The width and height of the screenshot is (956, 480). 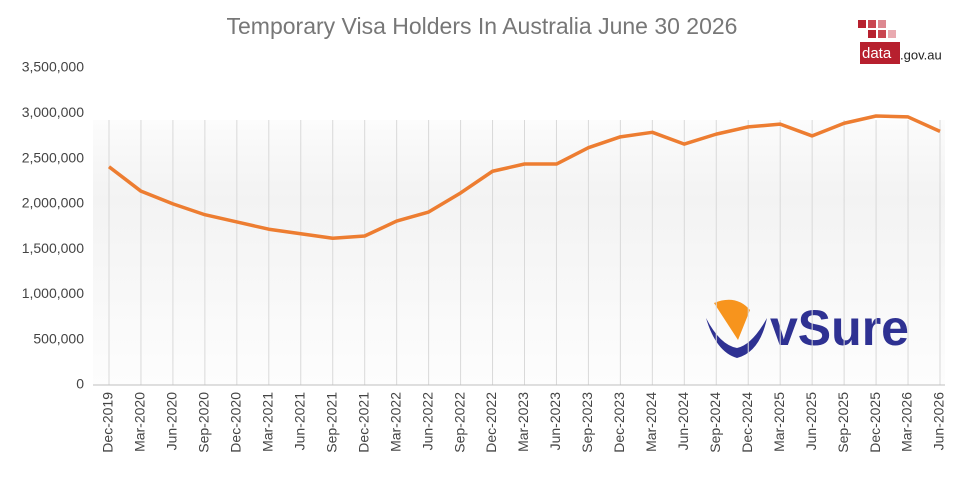 What do you see at coordinates (363, 422) in the screenshot?
I see `x-tick-label: Dec-2021` at bounding box center [363, 422].